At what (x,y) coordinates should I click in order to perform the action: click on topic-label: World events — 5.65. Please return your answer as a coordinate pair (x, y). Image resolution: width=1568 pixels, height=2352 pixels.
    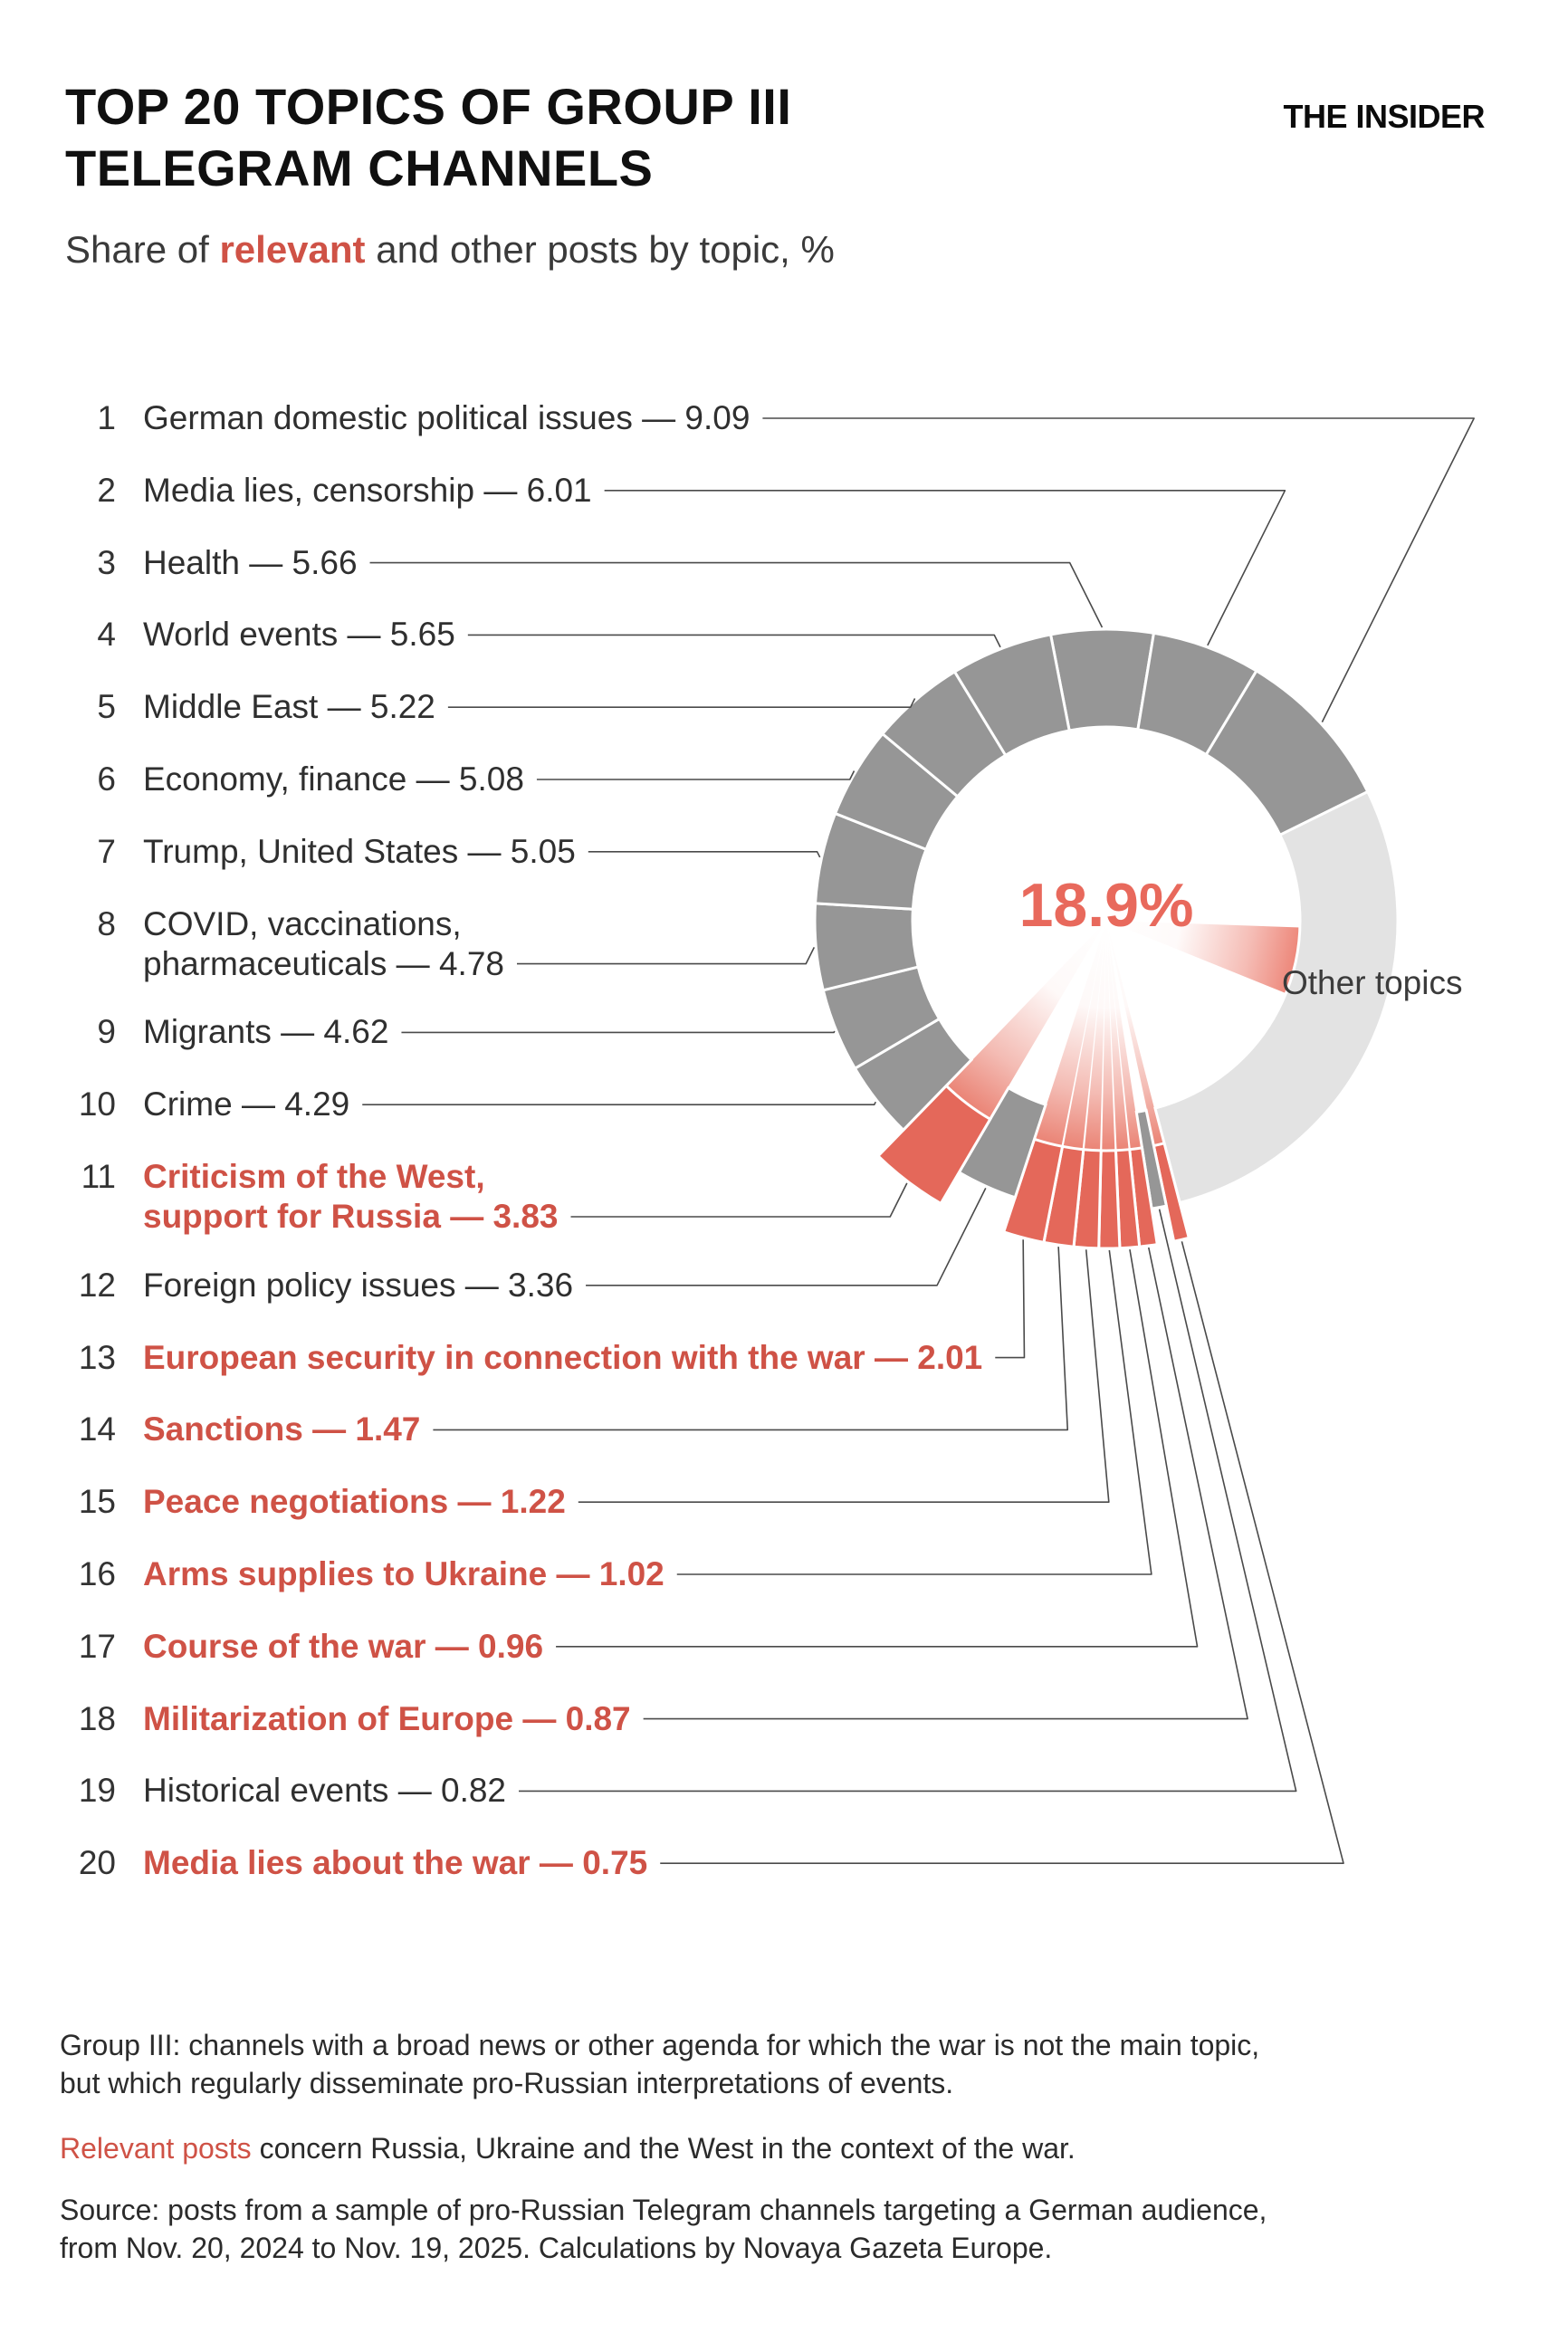
    Looking at the image, I should click on (299, 635).